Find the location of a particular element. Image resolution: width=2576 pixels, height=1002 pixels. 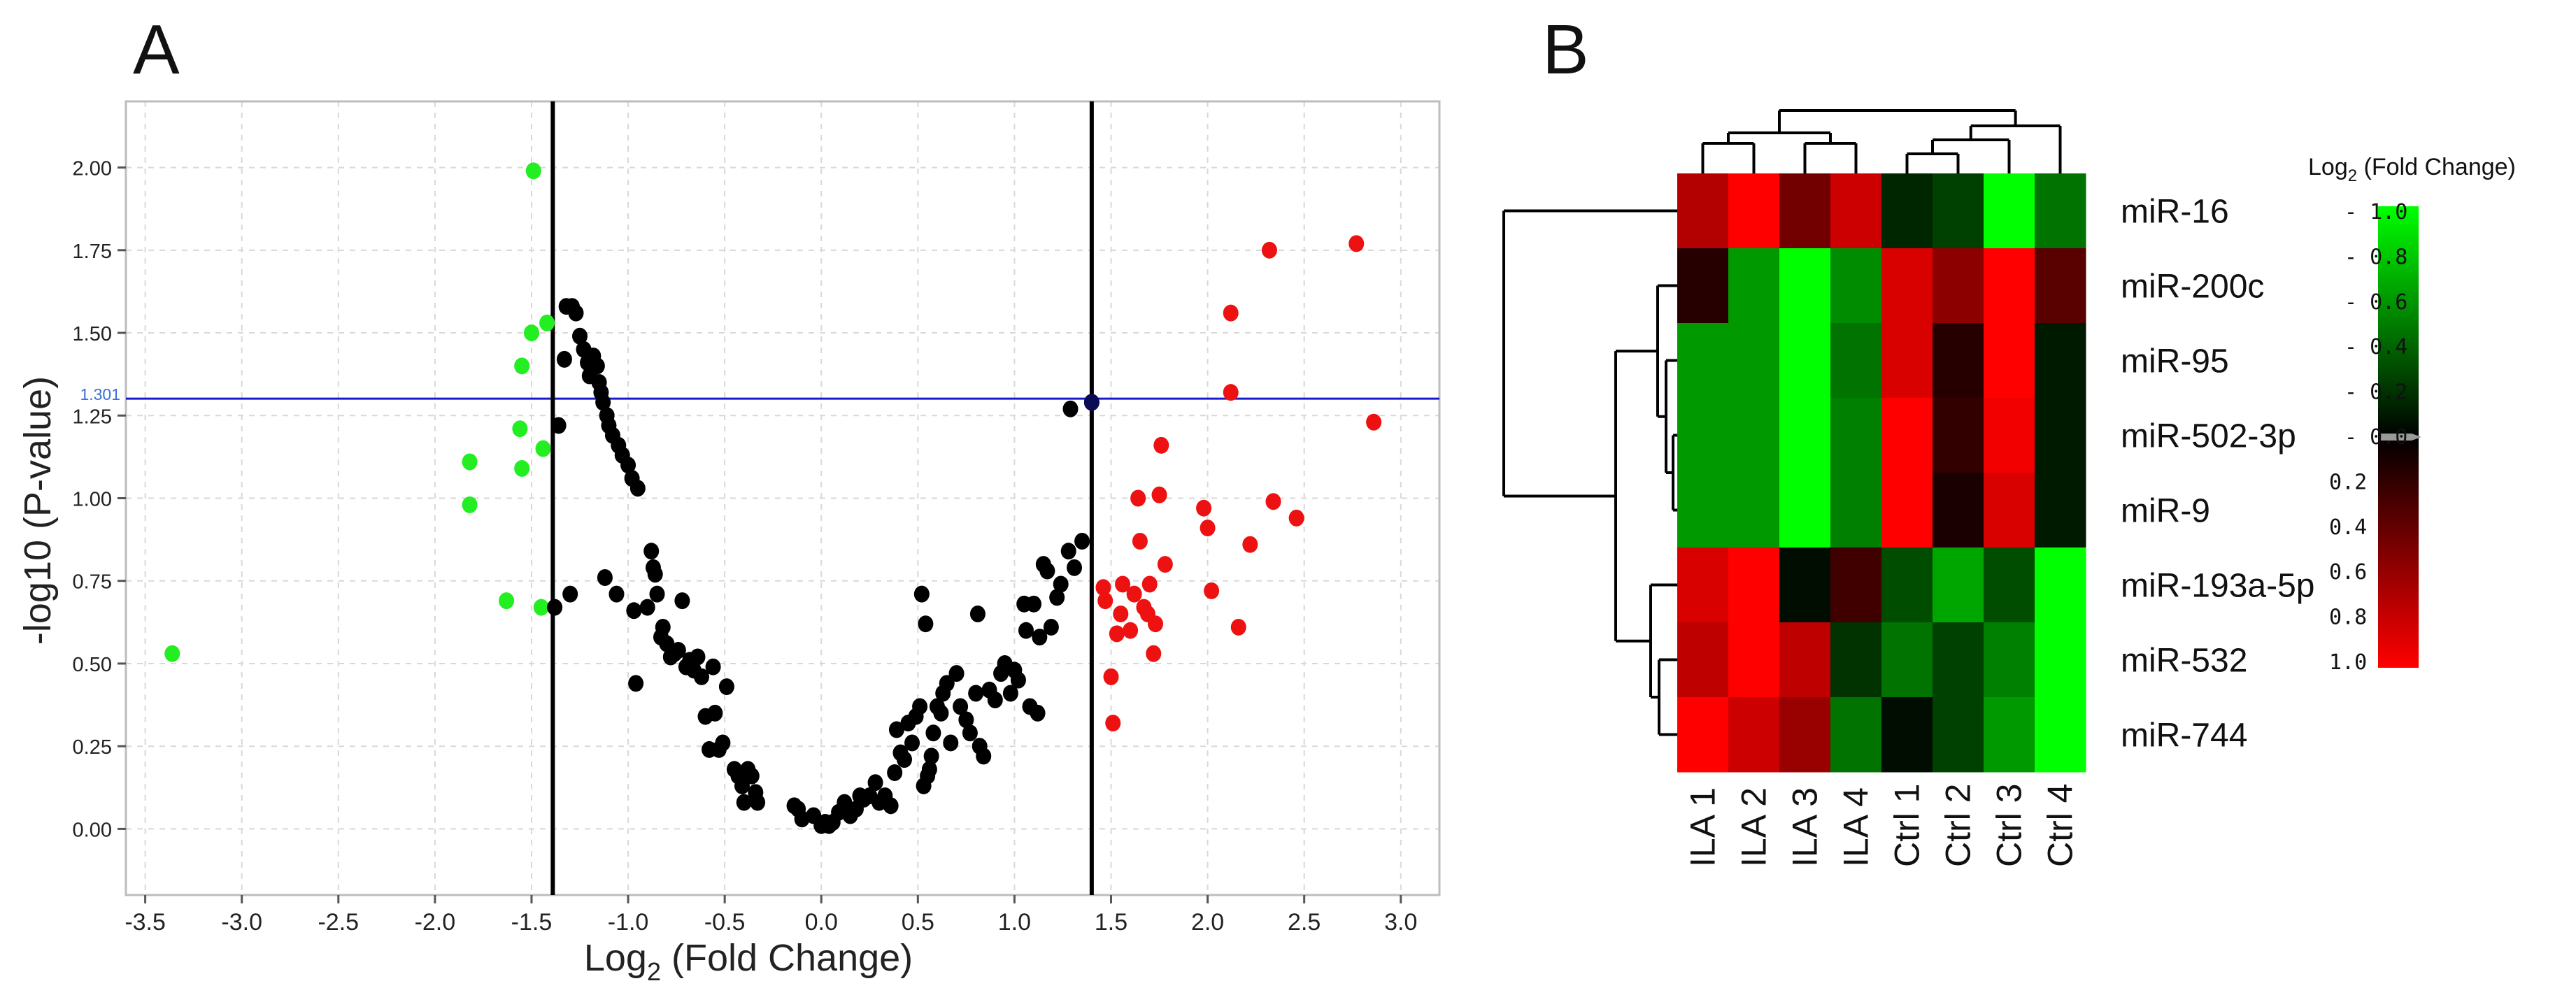

threshold-label: 1.301 is located at coordinates (100, 394).